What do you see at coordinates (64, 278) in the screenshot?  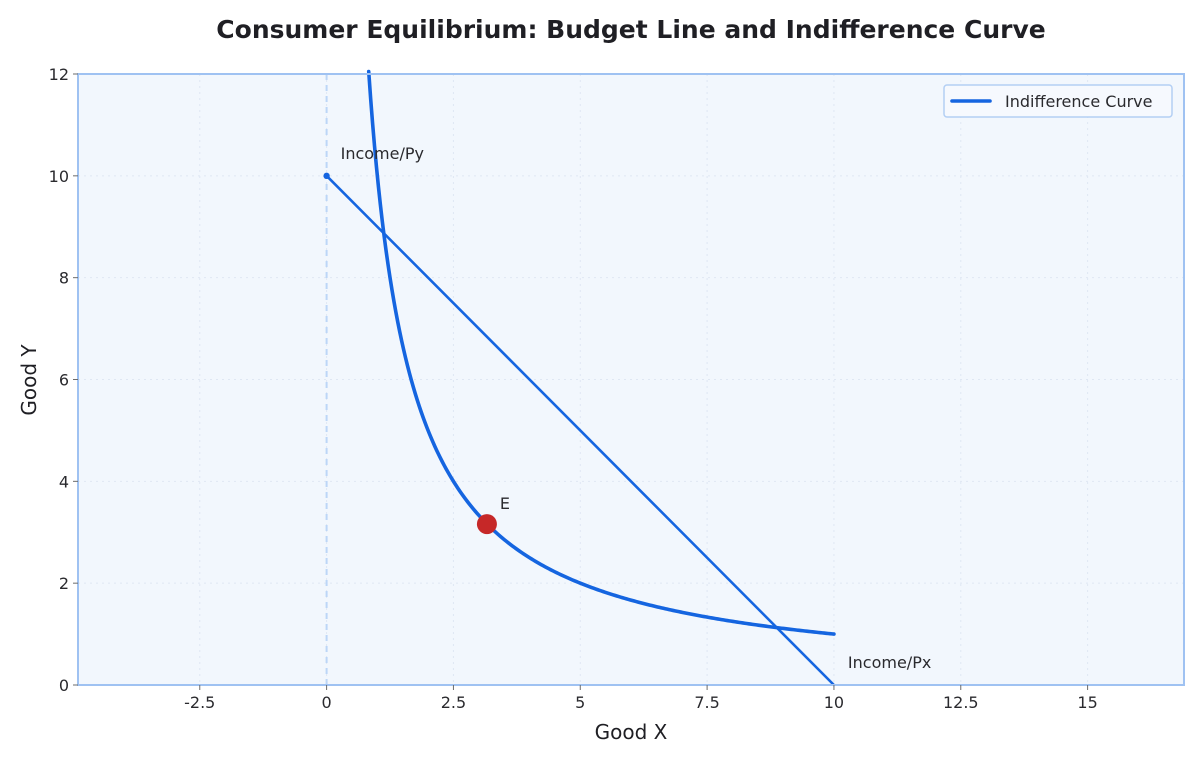 I see `y-tick-label: 8` at bounding box center [64, 278].